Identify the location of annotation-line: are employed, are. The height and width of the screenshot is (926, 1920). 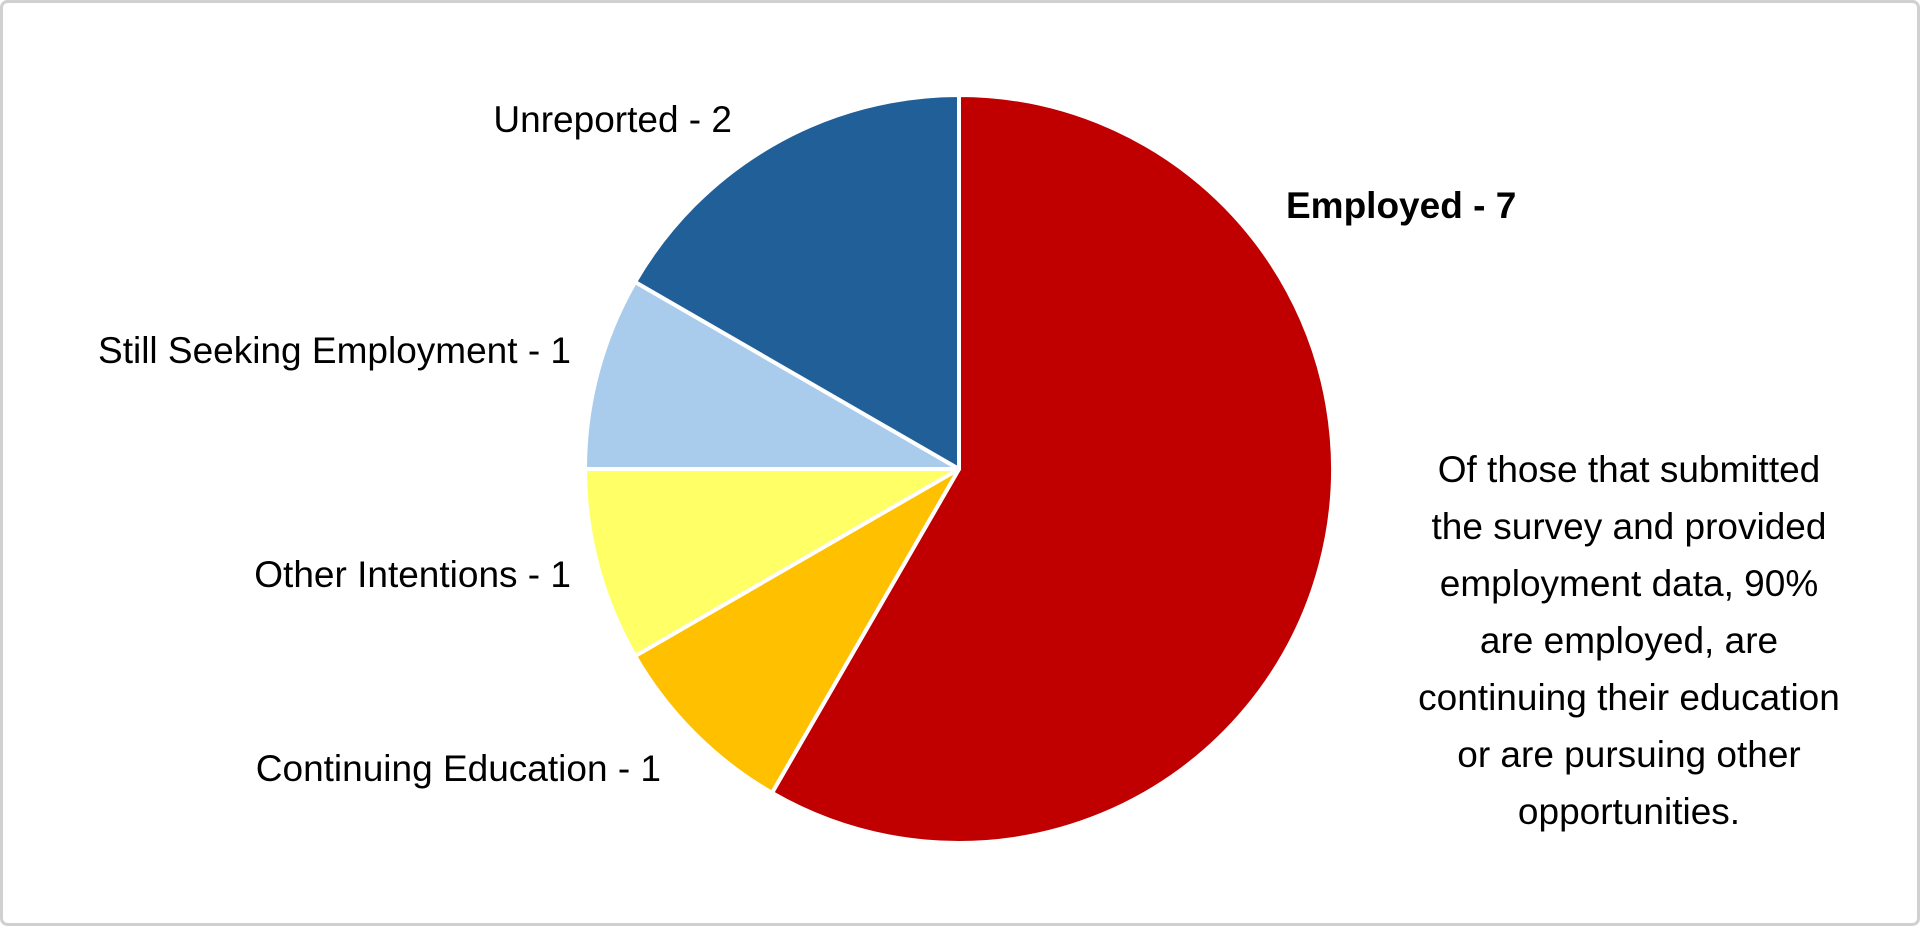
(1629, 640).